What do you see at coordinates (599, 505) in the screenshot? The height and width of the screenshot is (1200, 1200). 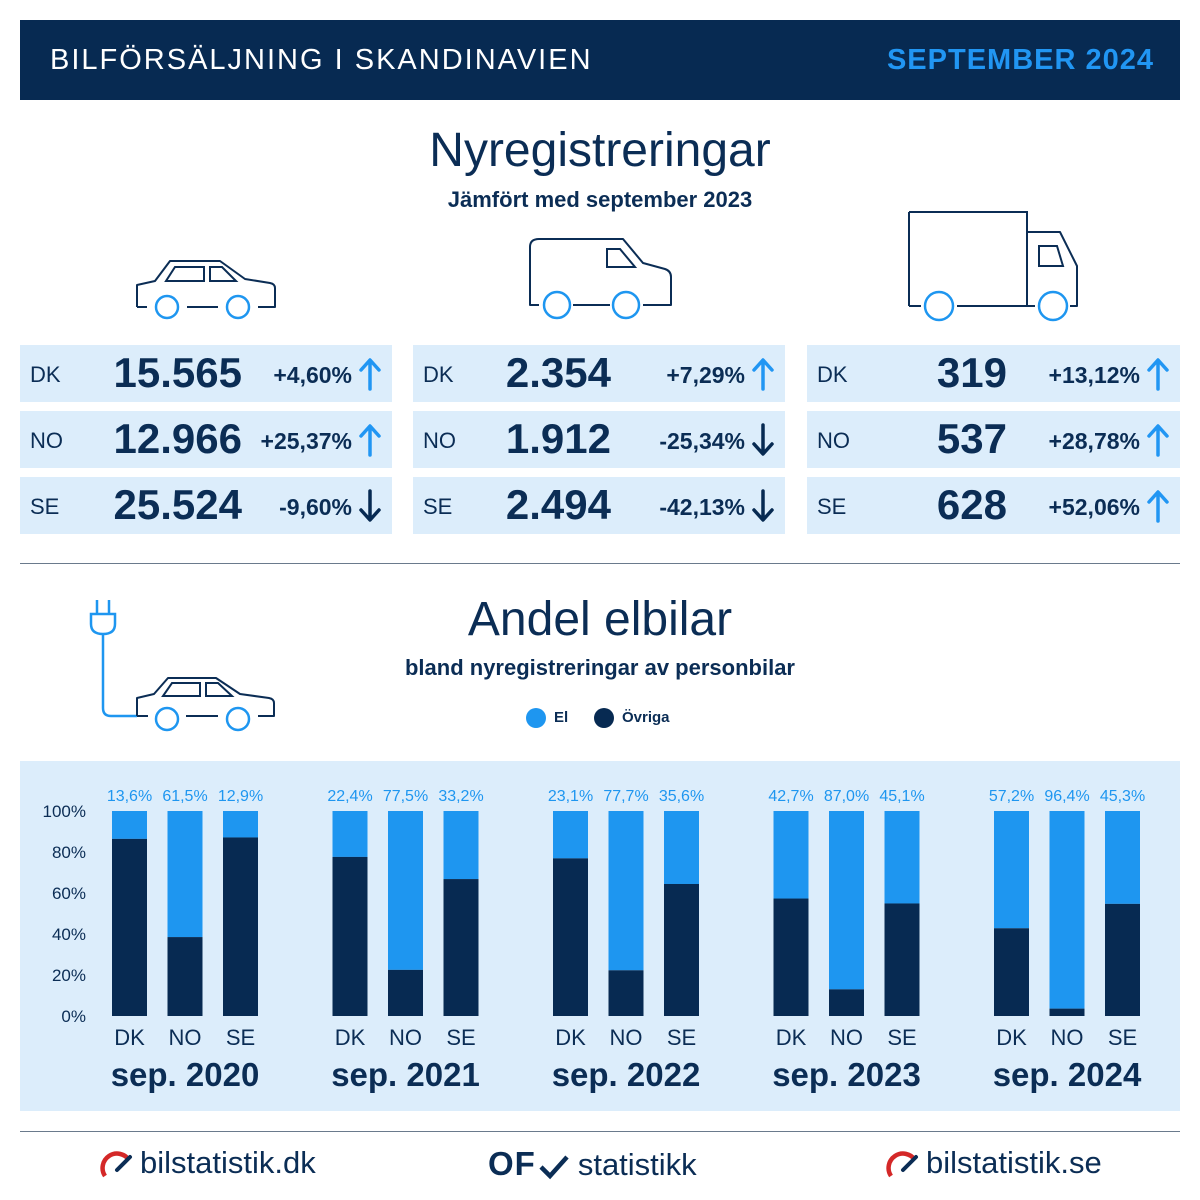 I see `registration-row: SE 2.494 -42,13%` at bounding box center [599, 505].